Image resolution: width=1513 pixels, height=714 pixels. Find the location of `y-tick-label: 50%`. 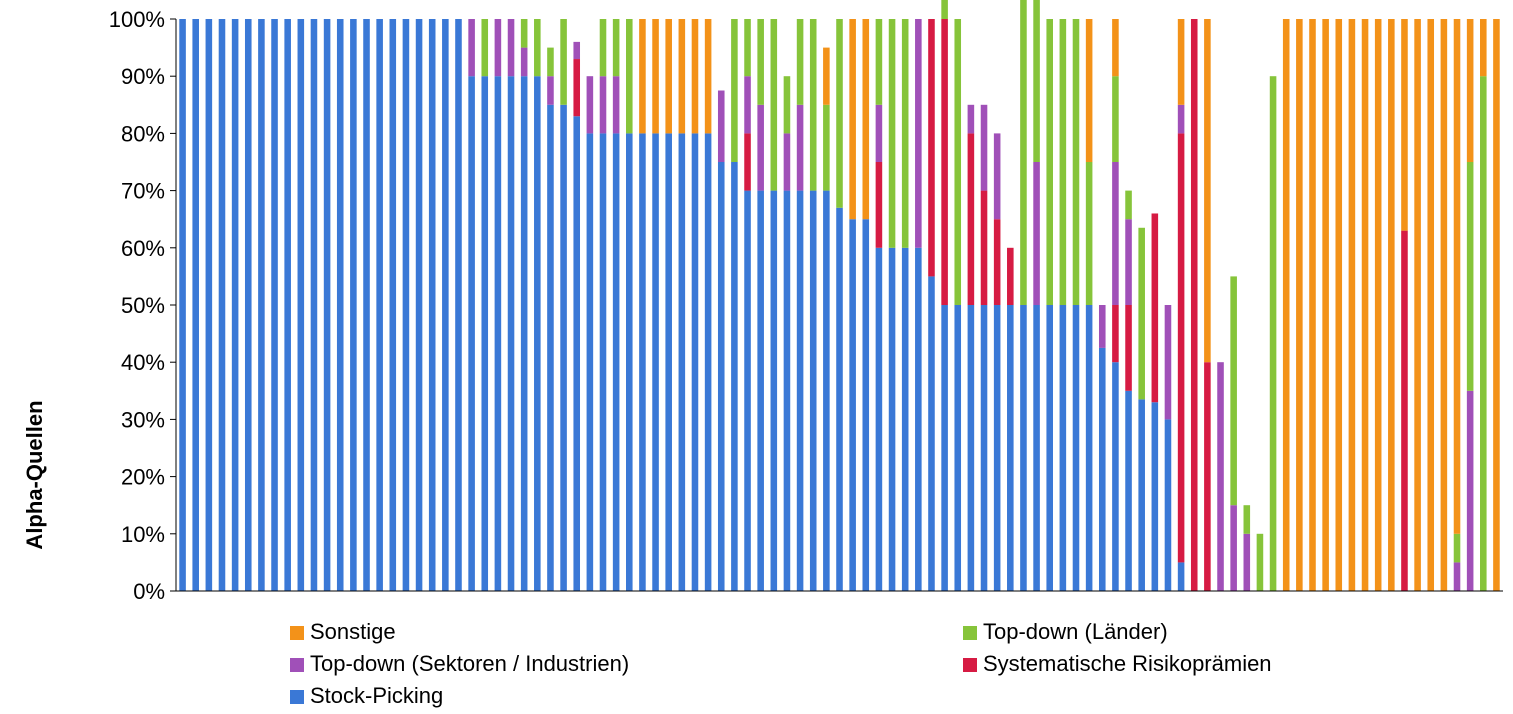

y-tick-label: 50% is located at coordinates (143, 305).